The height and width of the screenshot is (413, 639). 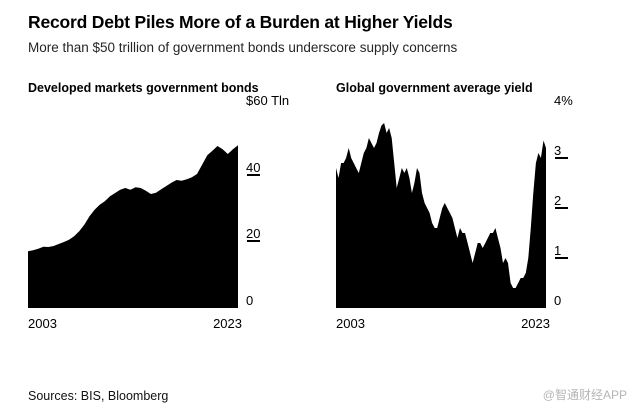 What do you see at coordinates (135, 323) in the screenshot?
I see `bonds-x-axis: 2003 2023` at bounding box center [135, 323].